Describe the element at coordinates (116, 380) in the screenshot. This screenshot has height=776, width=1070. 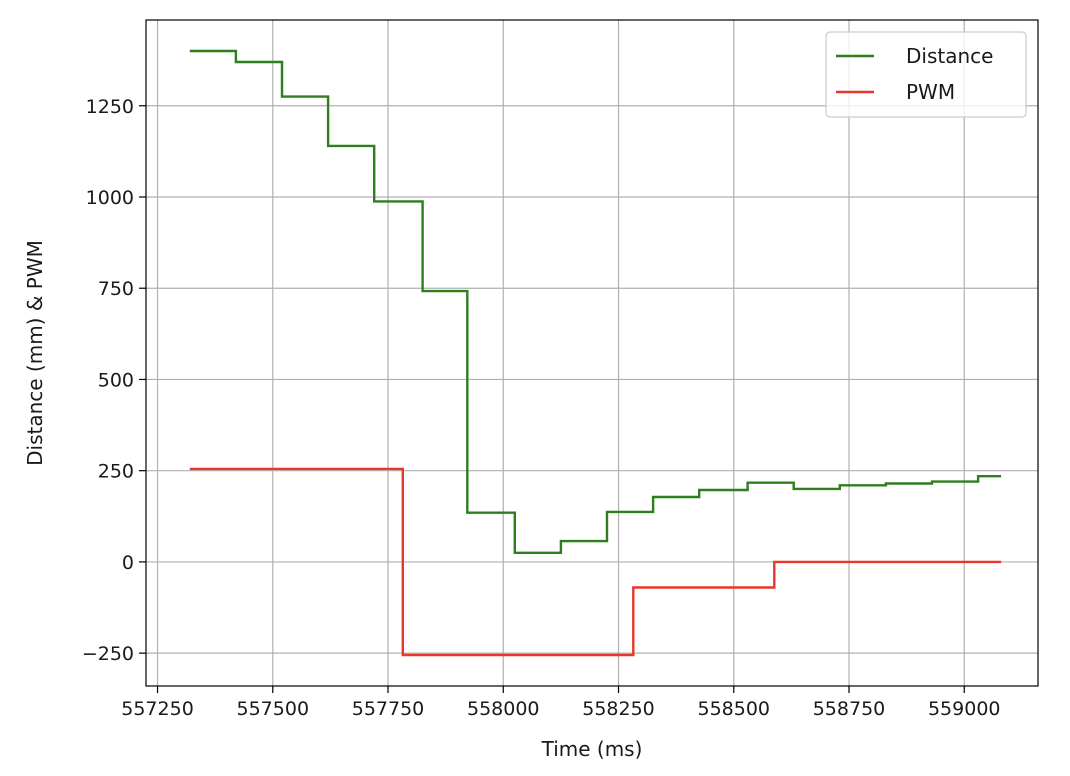
I see `y-tick-label: 500` at that location.